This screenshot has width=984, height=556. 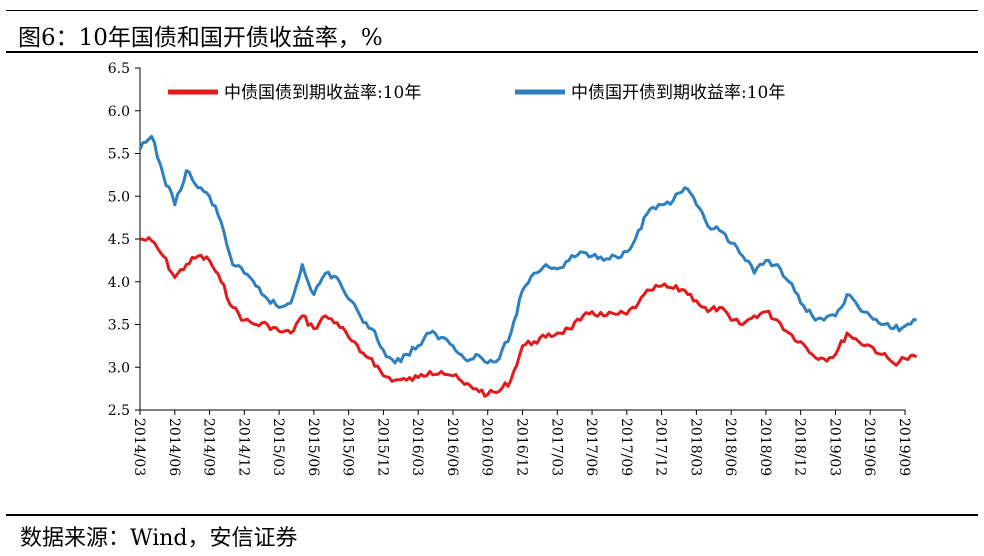 What do you see at coordinates (119, 411) in the screenshot?
I see `y-tick-label: 2.5` at bounding box center [119, 411].